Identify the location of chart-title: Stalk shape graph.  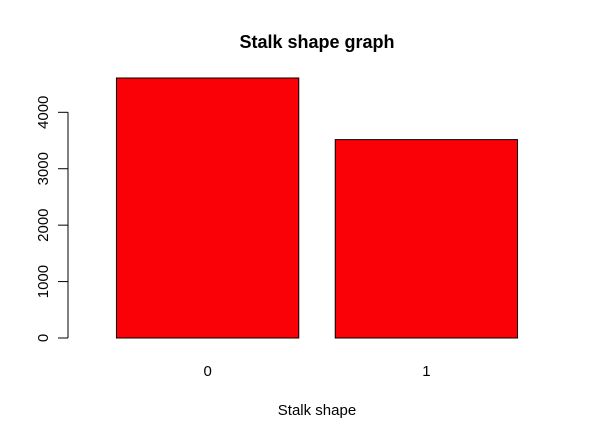
(316, 42).